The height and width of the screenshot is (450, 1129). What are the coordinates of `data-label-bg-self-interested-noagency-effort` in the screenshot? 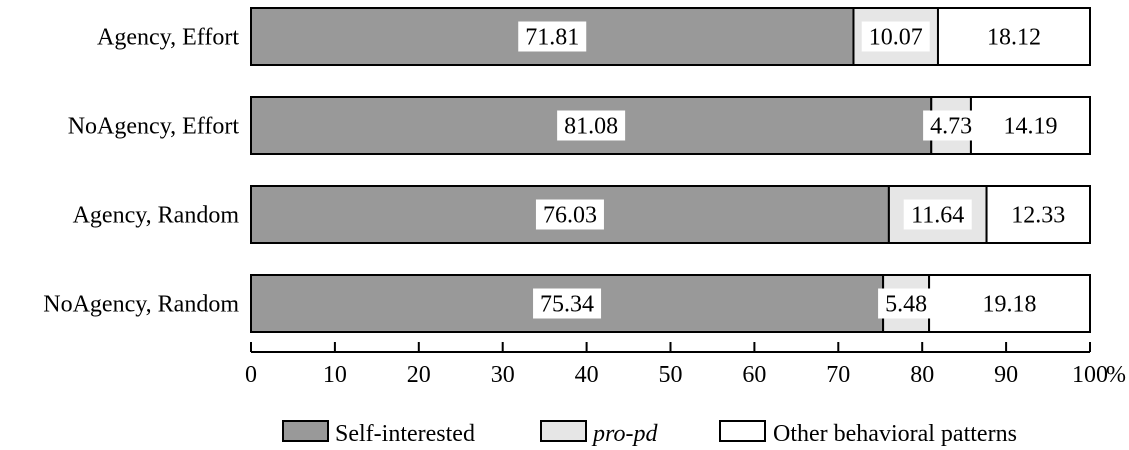 It's located at (591, 125).